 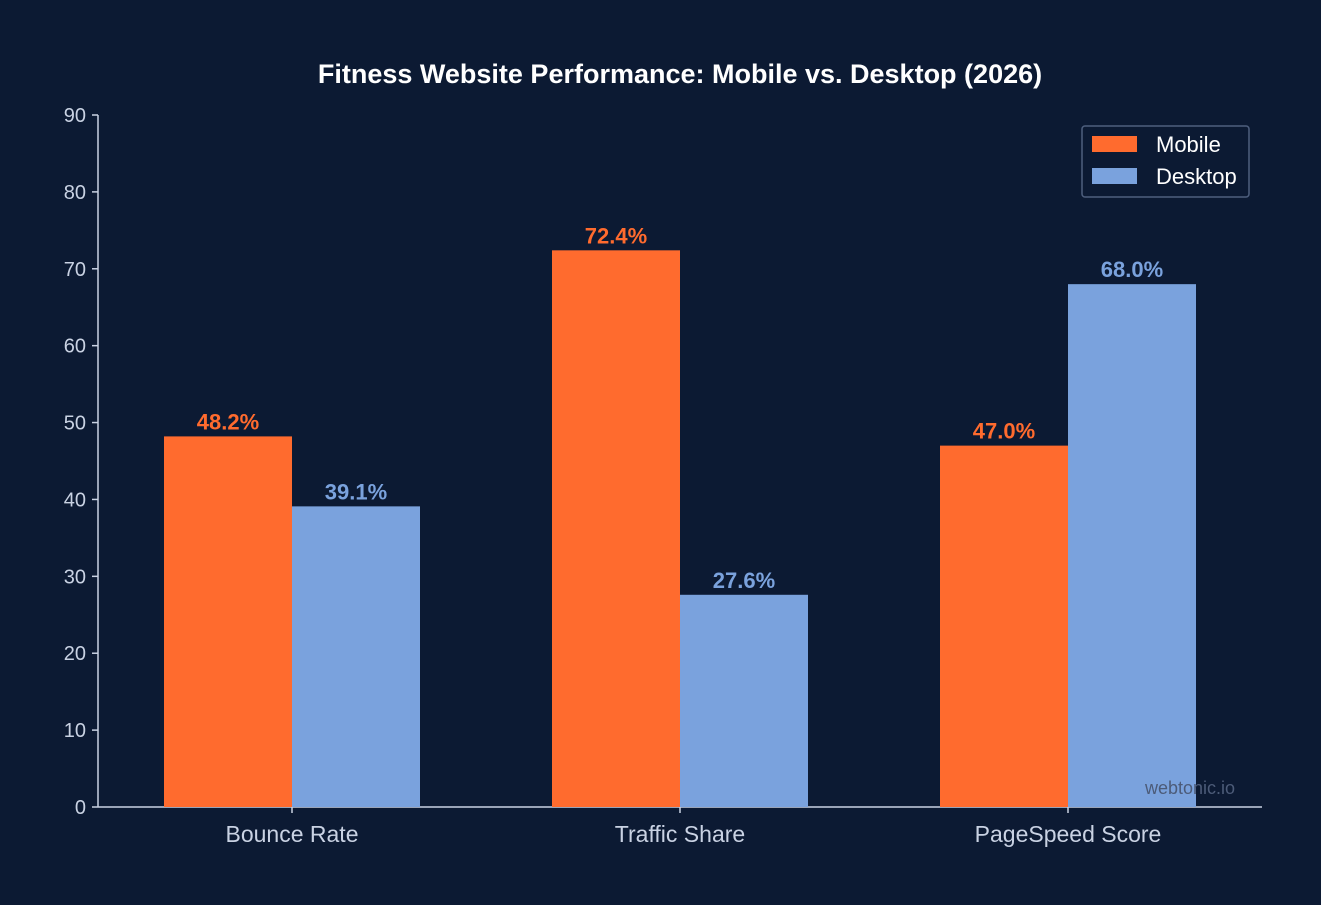 I want to click on value-label-desktop: 68.0%, so click(x=1132, y=269).